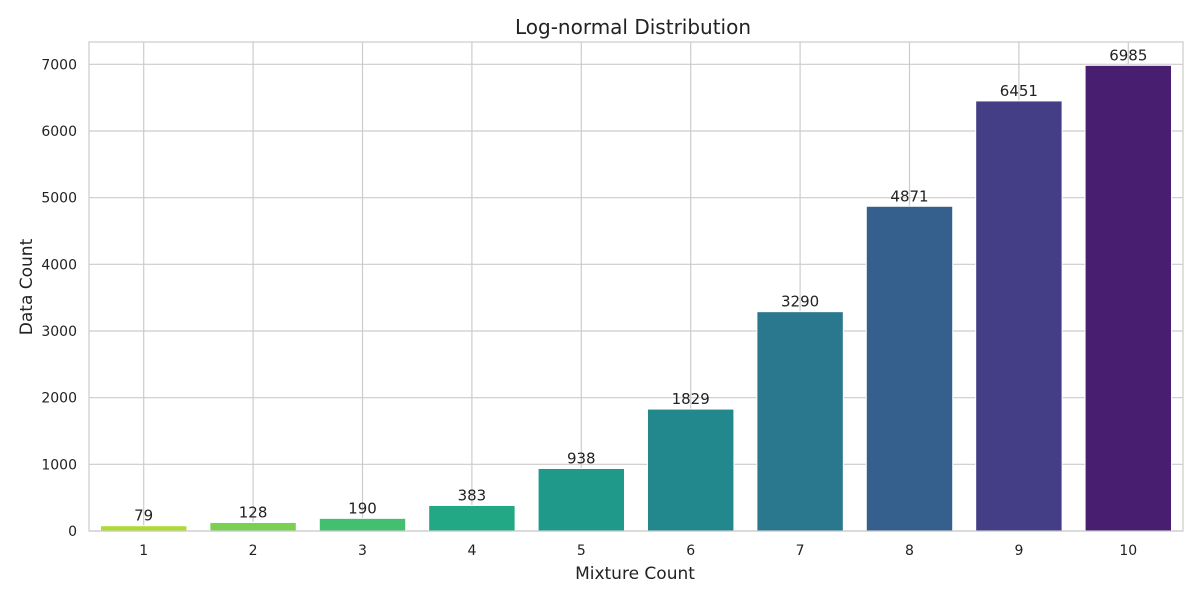  Describe the element at coordinates (253, 512) in the screenshot. I see `data-label-2: 128` at that location.